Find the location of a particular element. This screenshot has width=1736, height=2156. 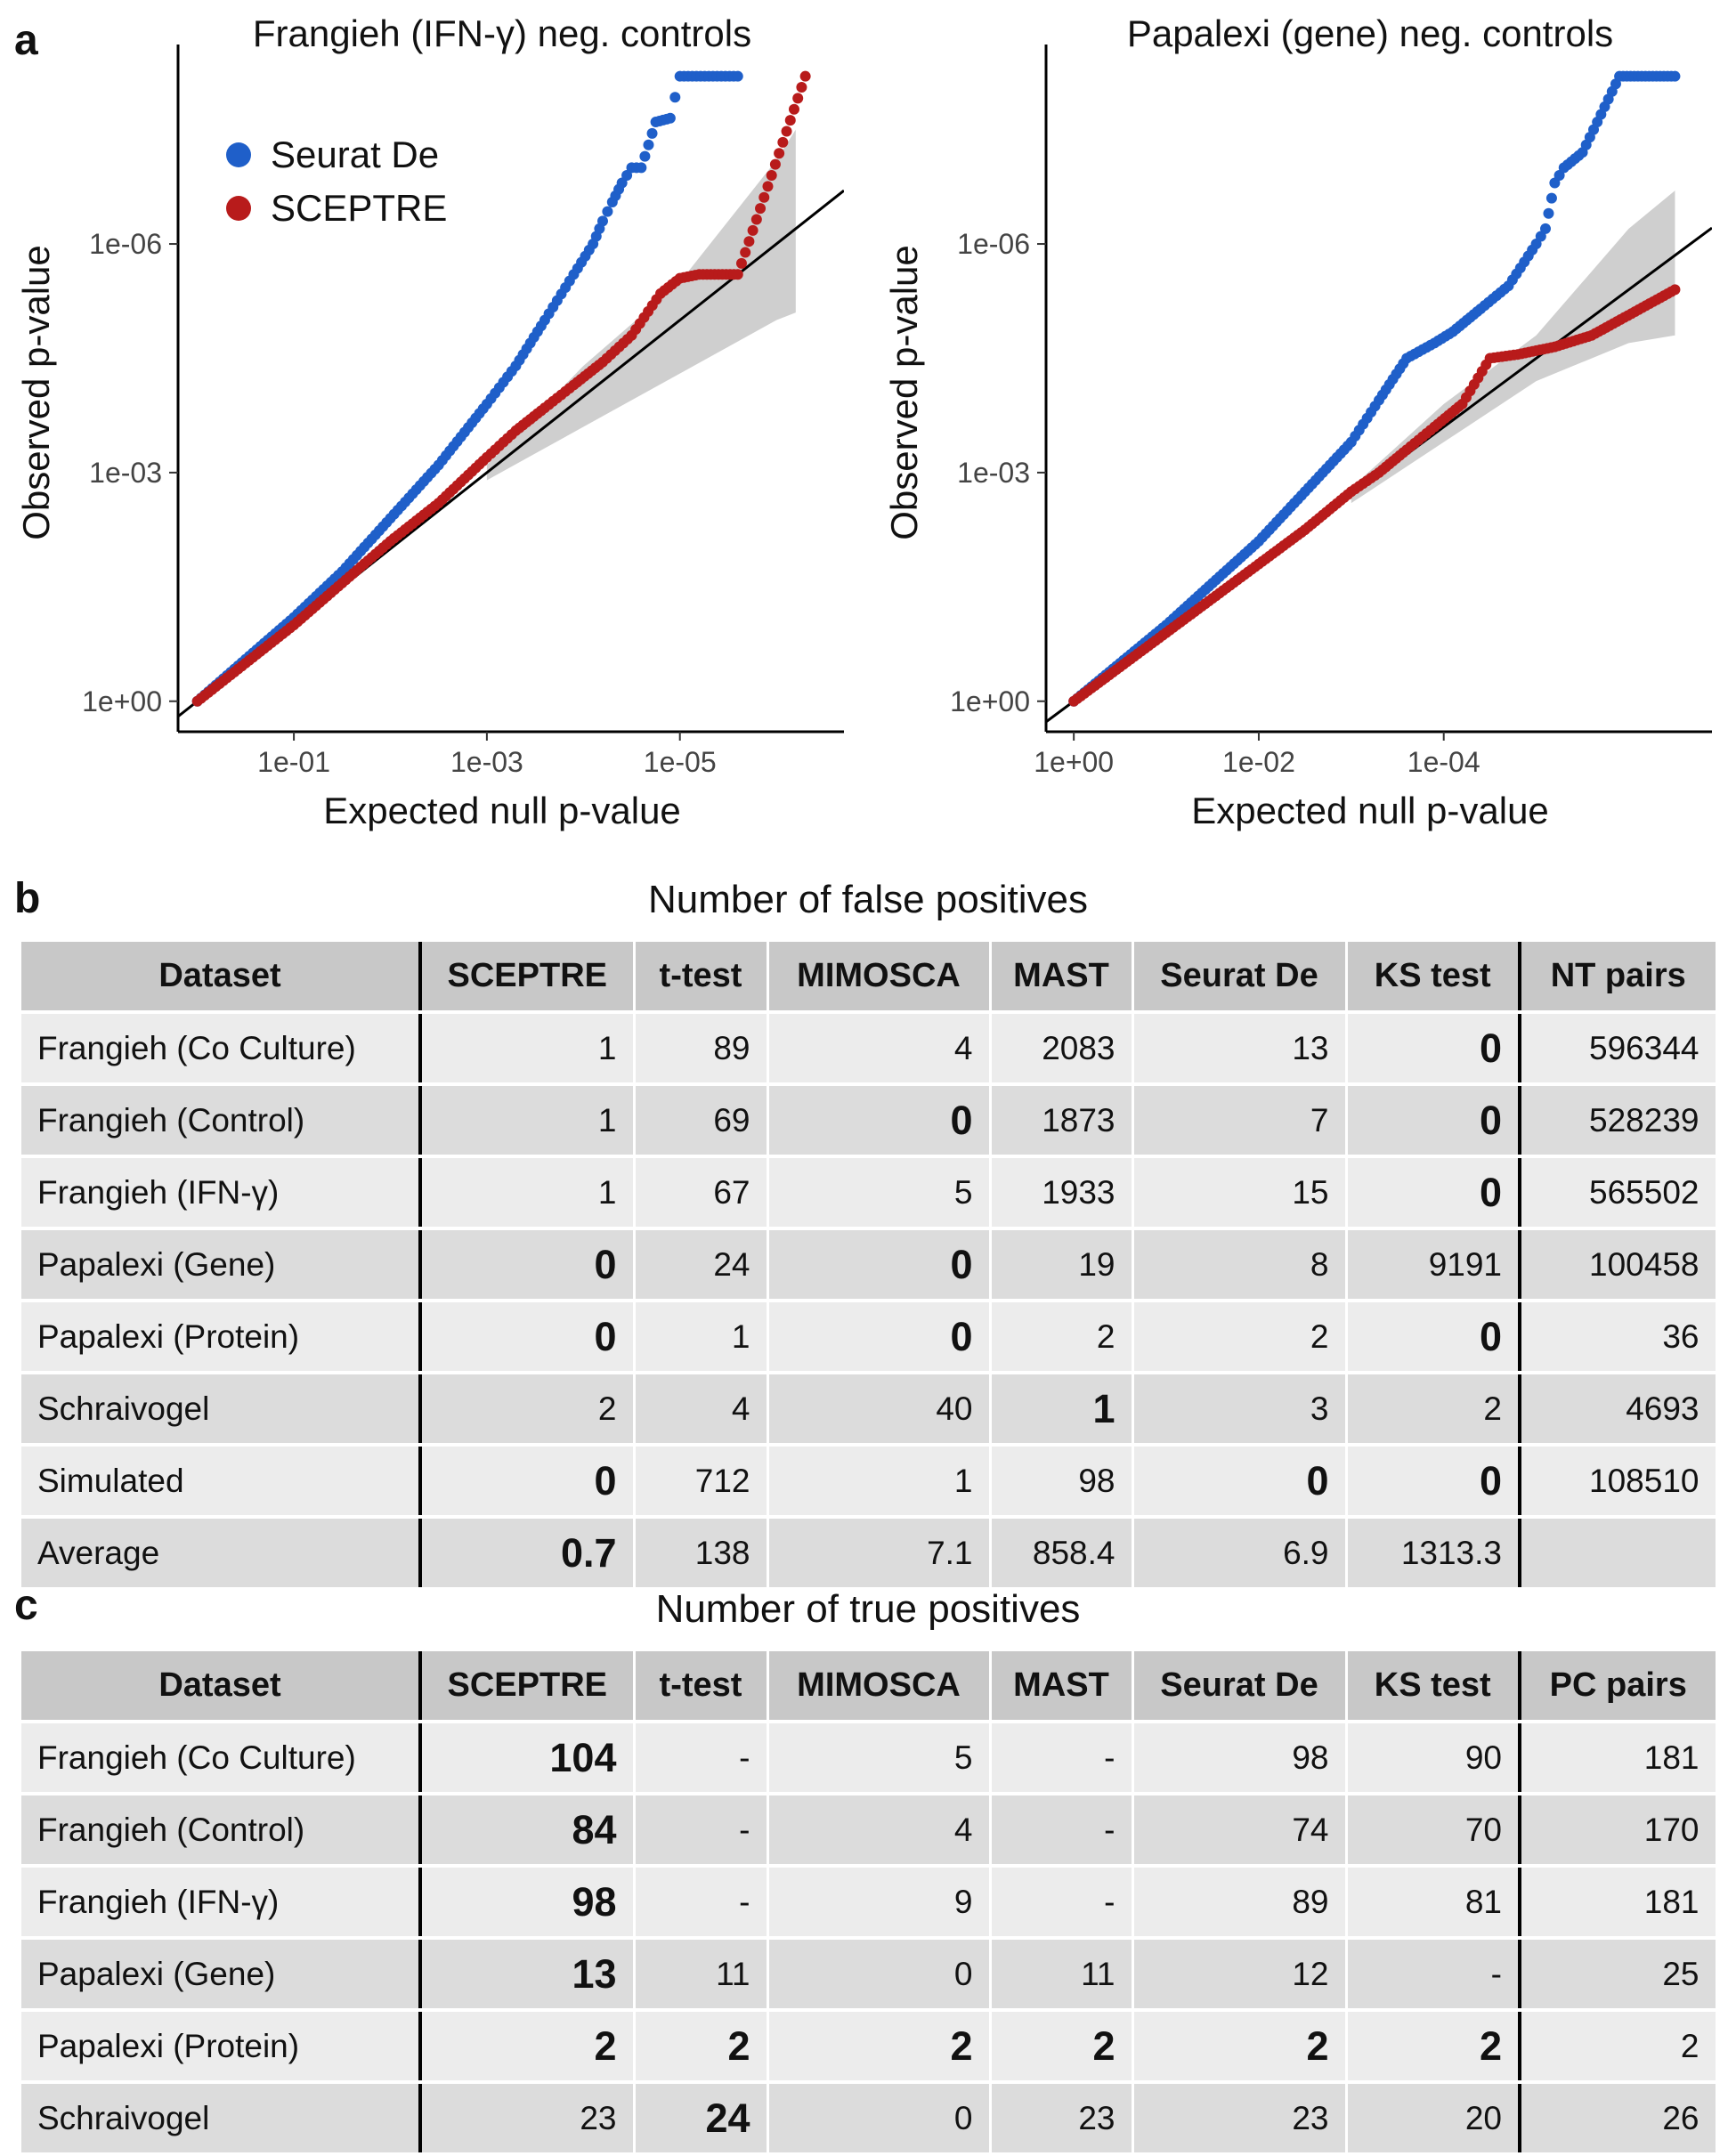

column-header: Seurat De is located at coordinates (1240, 978).